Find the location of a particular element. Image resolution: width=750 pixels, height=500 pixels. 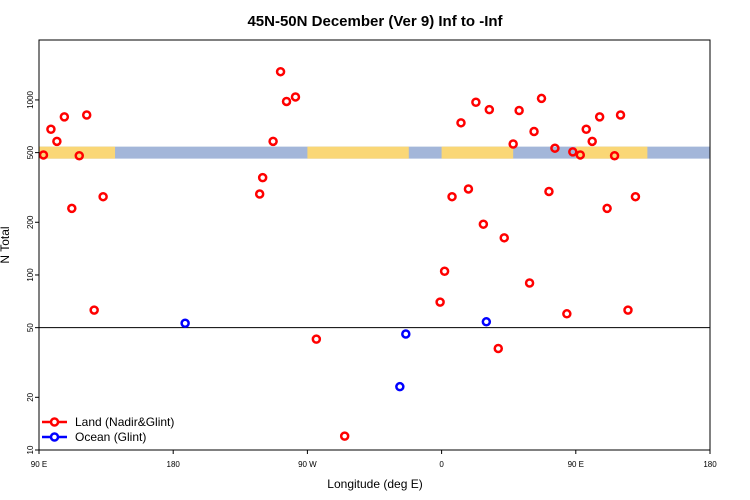

y-tick-label: 1000 is located at coordinates (30, 99).